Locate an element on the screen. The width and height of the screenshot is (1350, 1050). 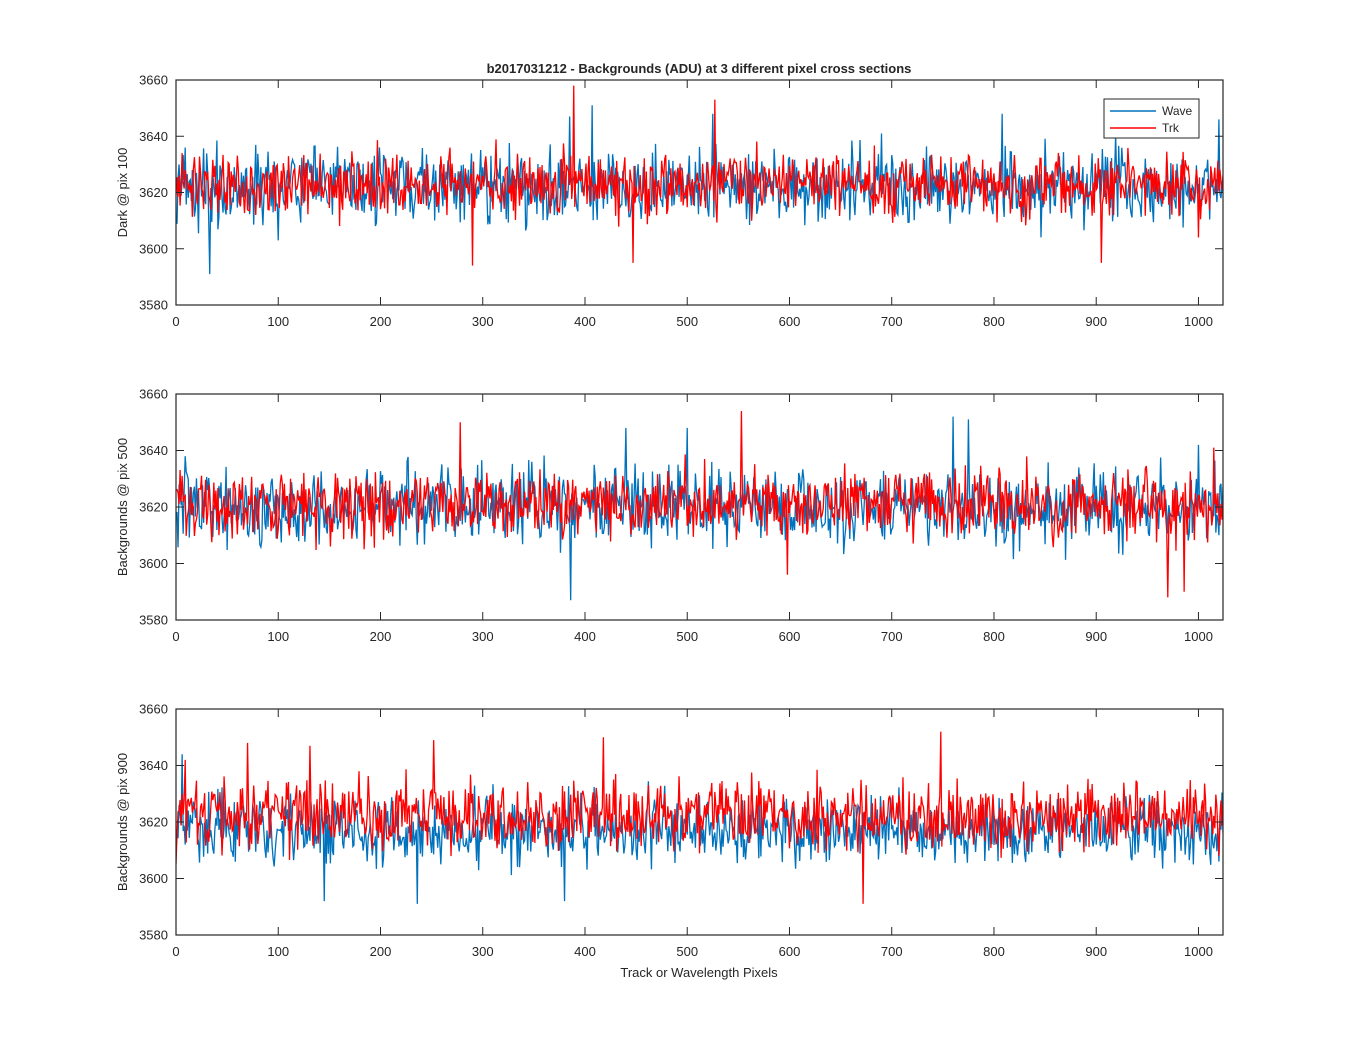
legend: Wave Trk is located at coordinates (1151, 118).